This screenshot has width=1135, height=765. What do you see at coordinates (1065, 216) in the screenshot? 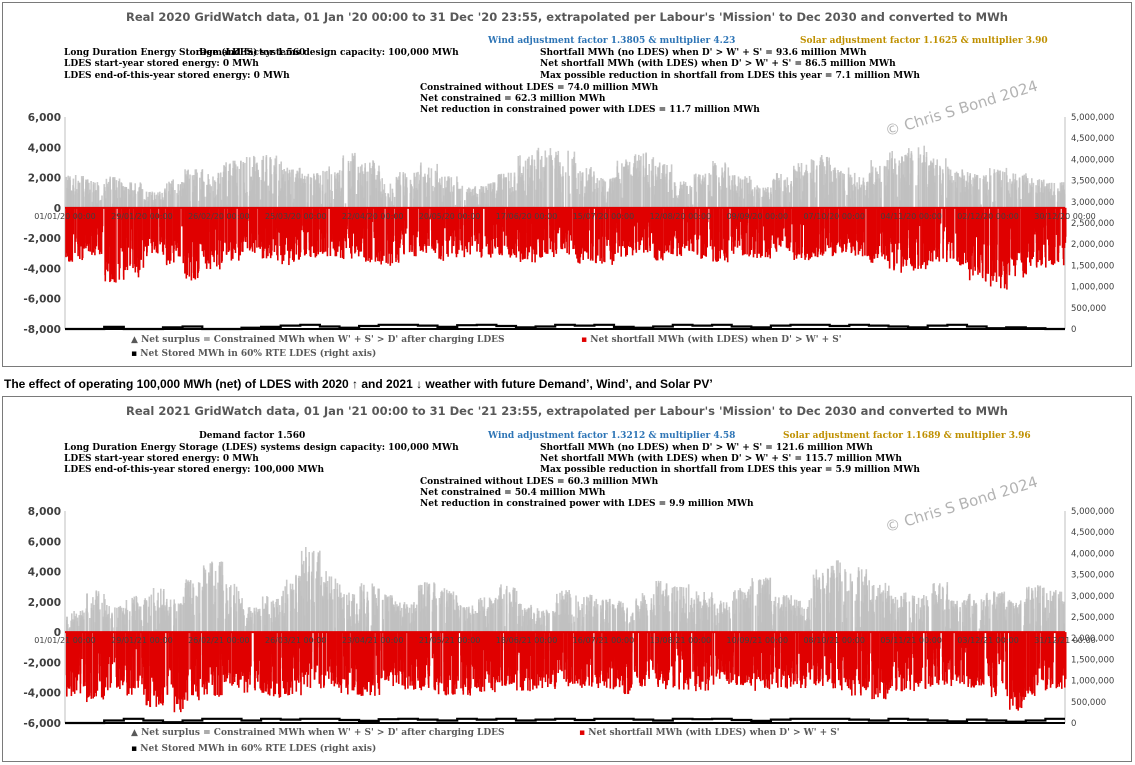
I see `x-tick-label: 30/12/20 00:00` at bounding box center [1065, 216].